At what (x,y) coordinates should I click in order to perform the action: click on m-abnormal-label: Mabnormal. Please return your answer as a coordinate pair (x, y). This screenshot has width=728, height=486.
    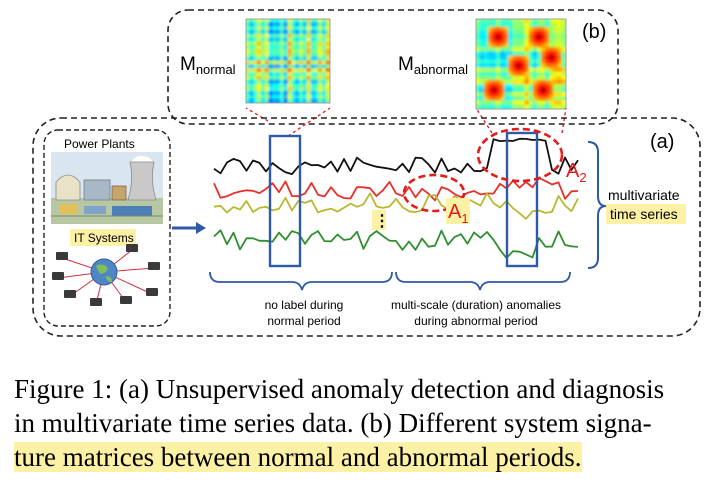
    Looking at the image, I should click on (433, 65).